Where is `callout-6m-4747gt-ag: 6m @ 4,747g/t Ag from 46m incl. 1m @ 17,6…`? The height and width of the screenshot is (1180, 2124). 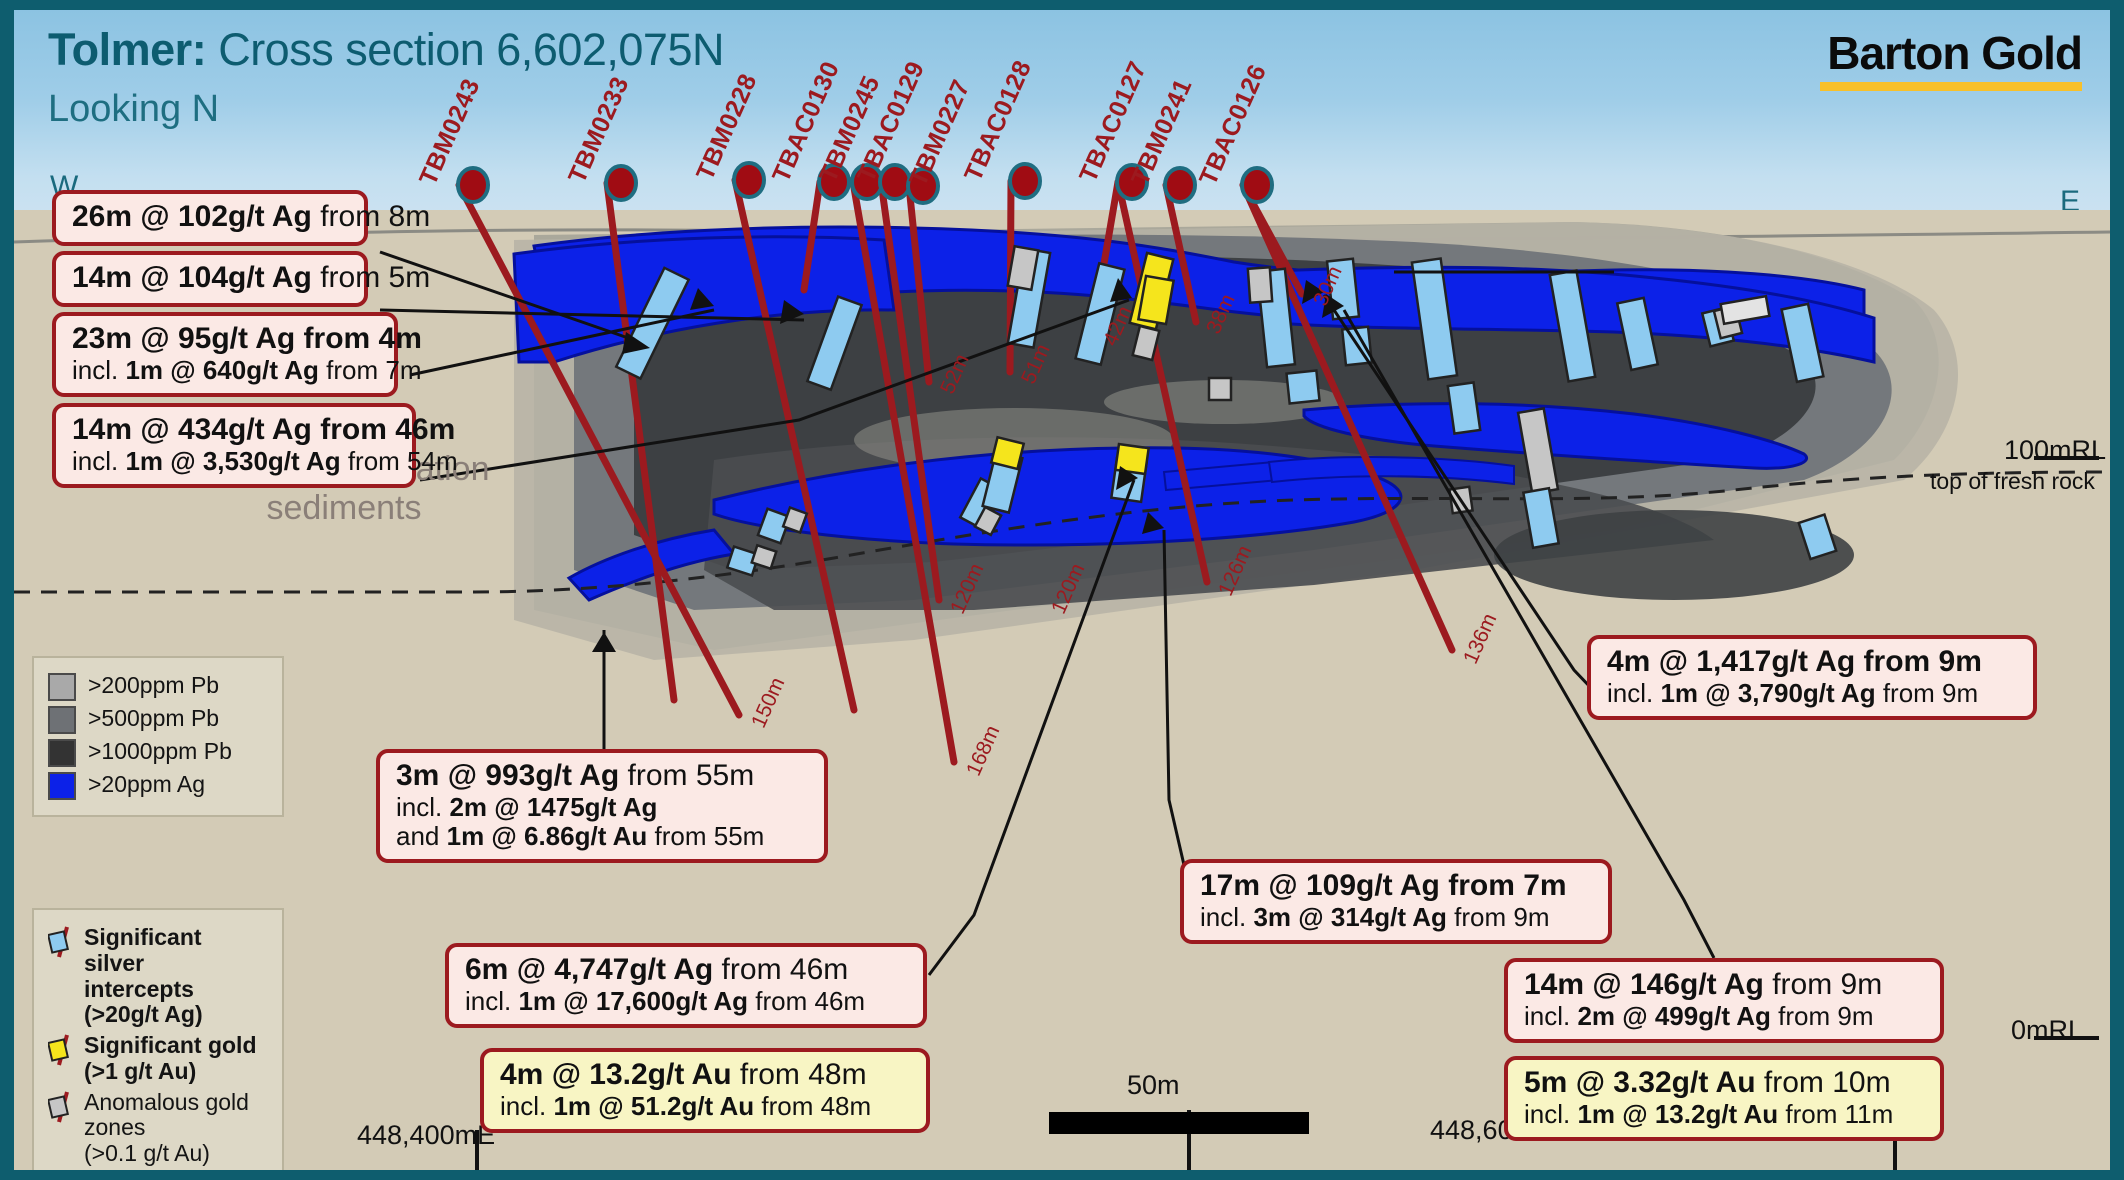
callout-6m-4747gt-ag: 6m @ 4,747g/t Ag from 46m incl. 1m @ 17,6… is located at coordinates (686, 985).